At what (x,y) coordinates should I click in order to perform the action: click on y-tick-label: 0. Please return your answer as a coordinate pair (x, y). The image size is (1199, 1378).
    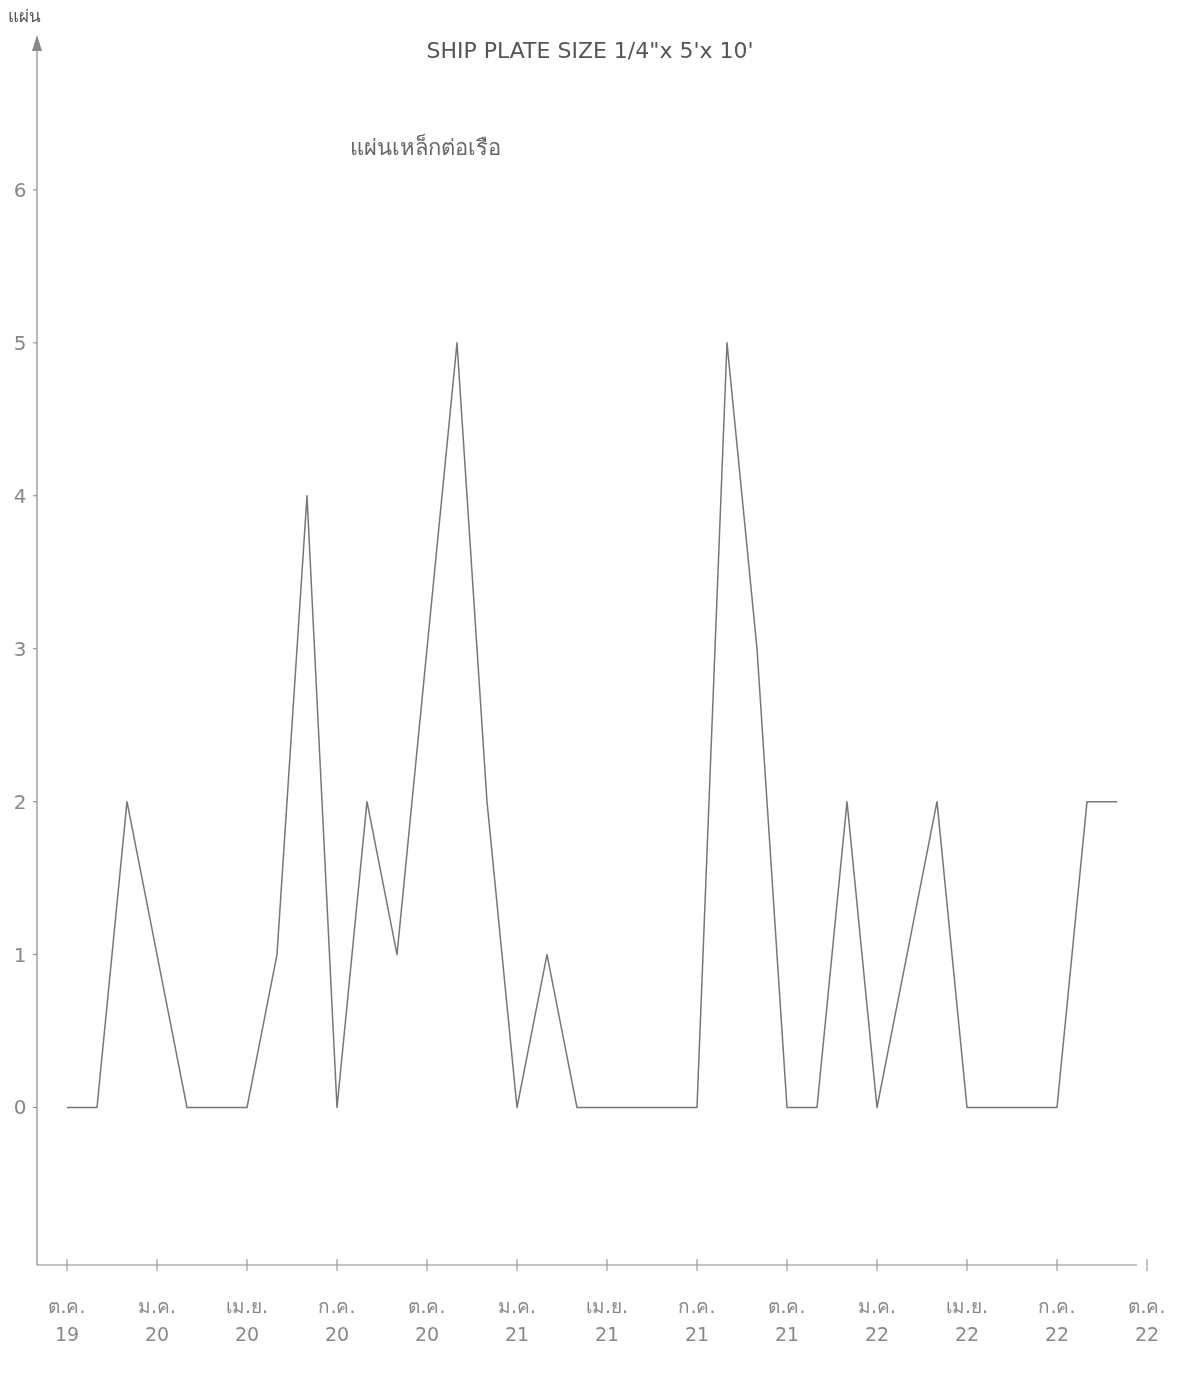
    Looking at the image, I should click on (20, 1107).